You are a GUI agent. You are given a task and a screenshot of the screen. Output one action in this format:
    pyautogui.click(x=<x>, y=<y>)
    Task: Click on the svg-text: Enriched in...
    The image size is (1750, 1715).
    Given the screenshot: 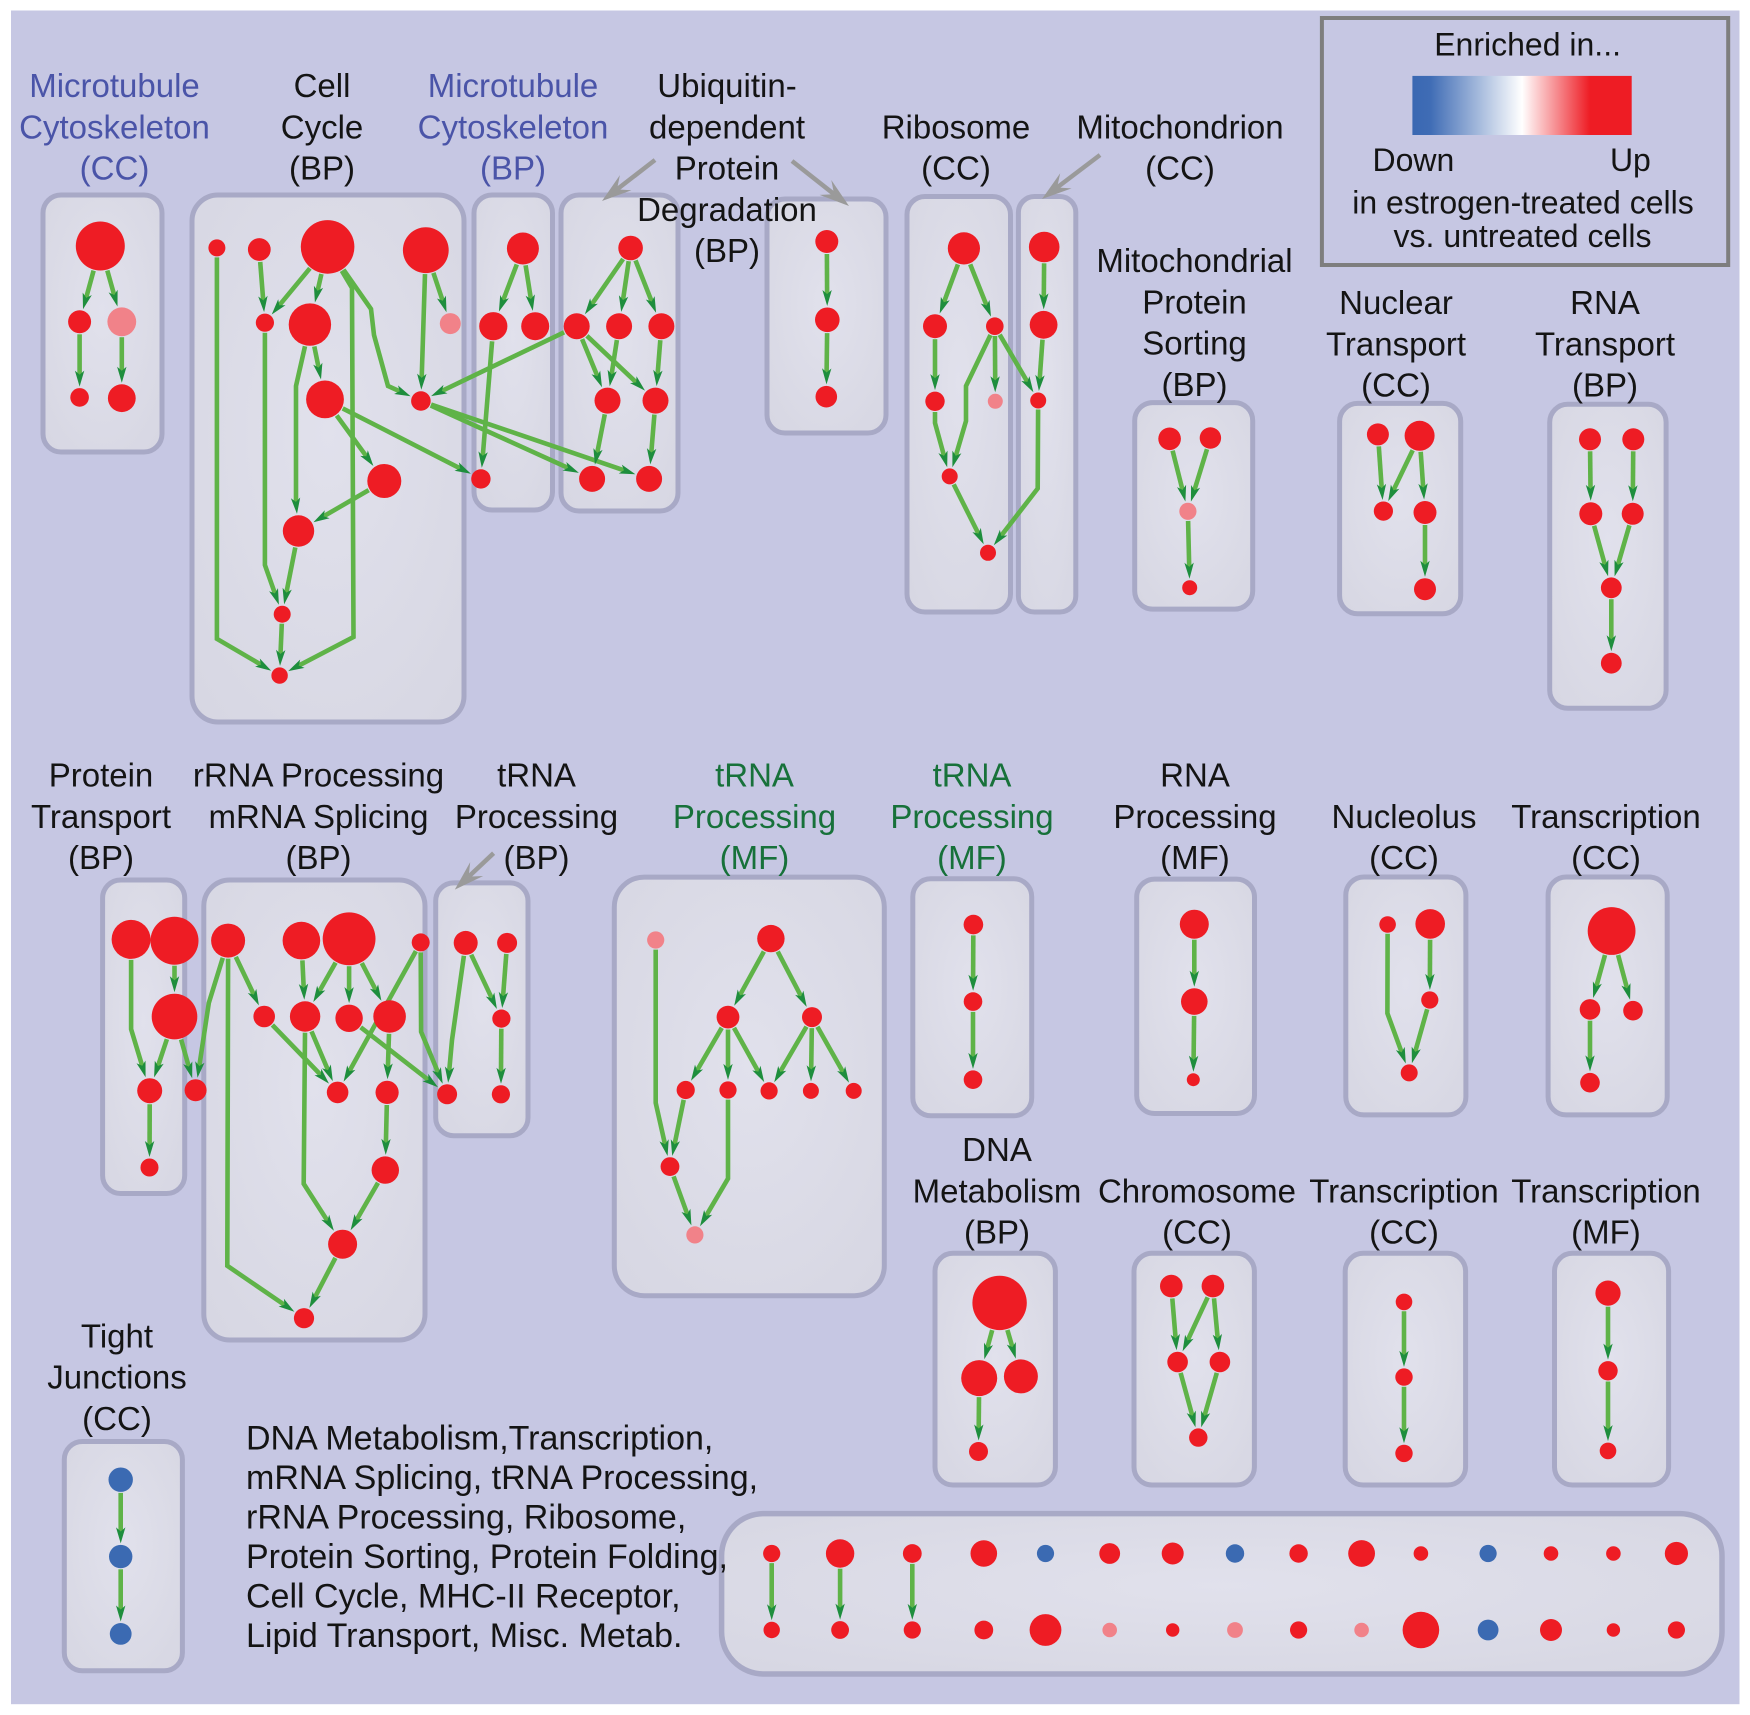 What is the action you would take?
    pyautogui.click(x=1527, y=44)
    